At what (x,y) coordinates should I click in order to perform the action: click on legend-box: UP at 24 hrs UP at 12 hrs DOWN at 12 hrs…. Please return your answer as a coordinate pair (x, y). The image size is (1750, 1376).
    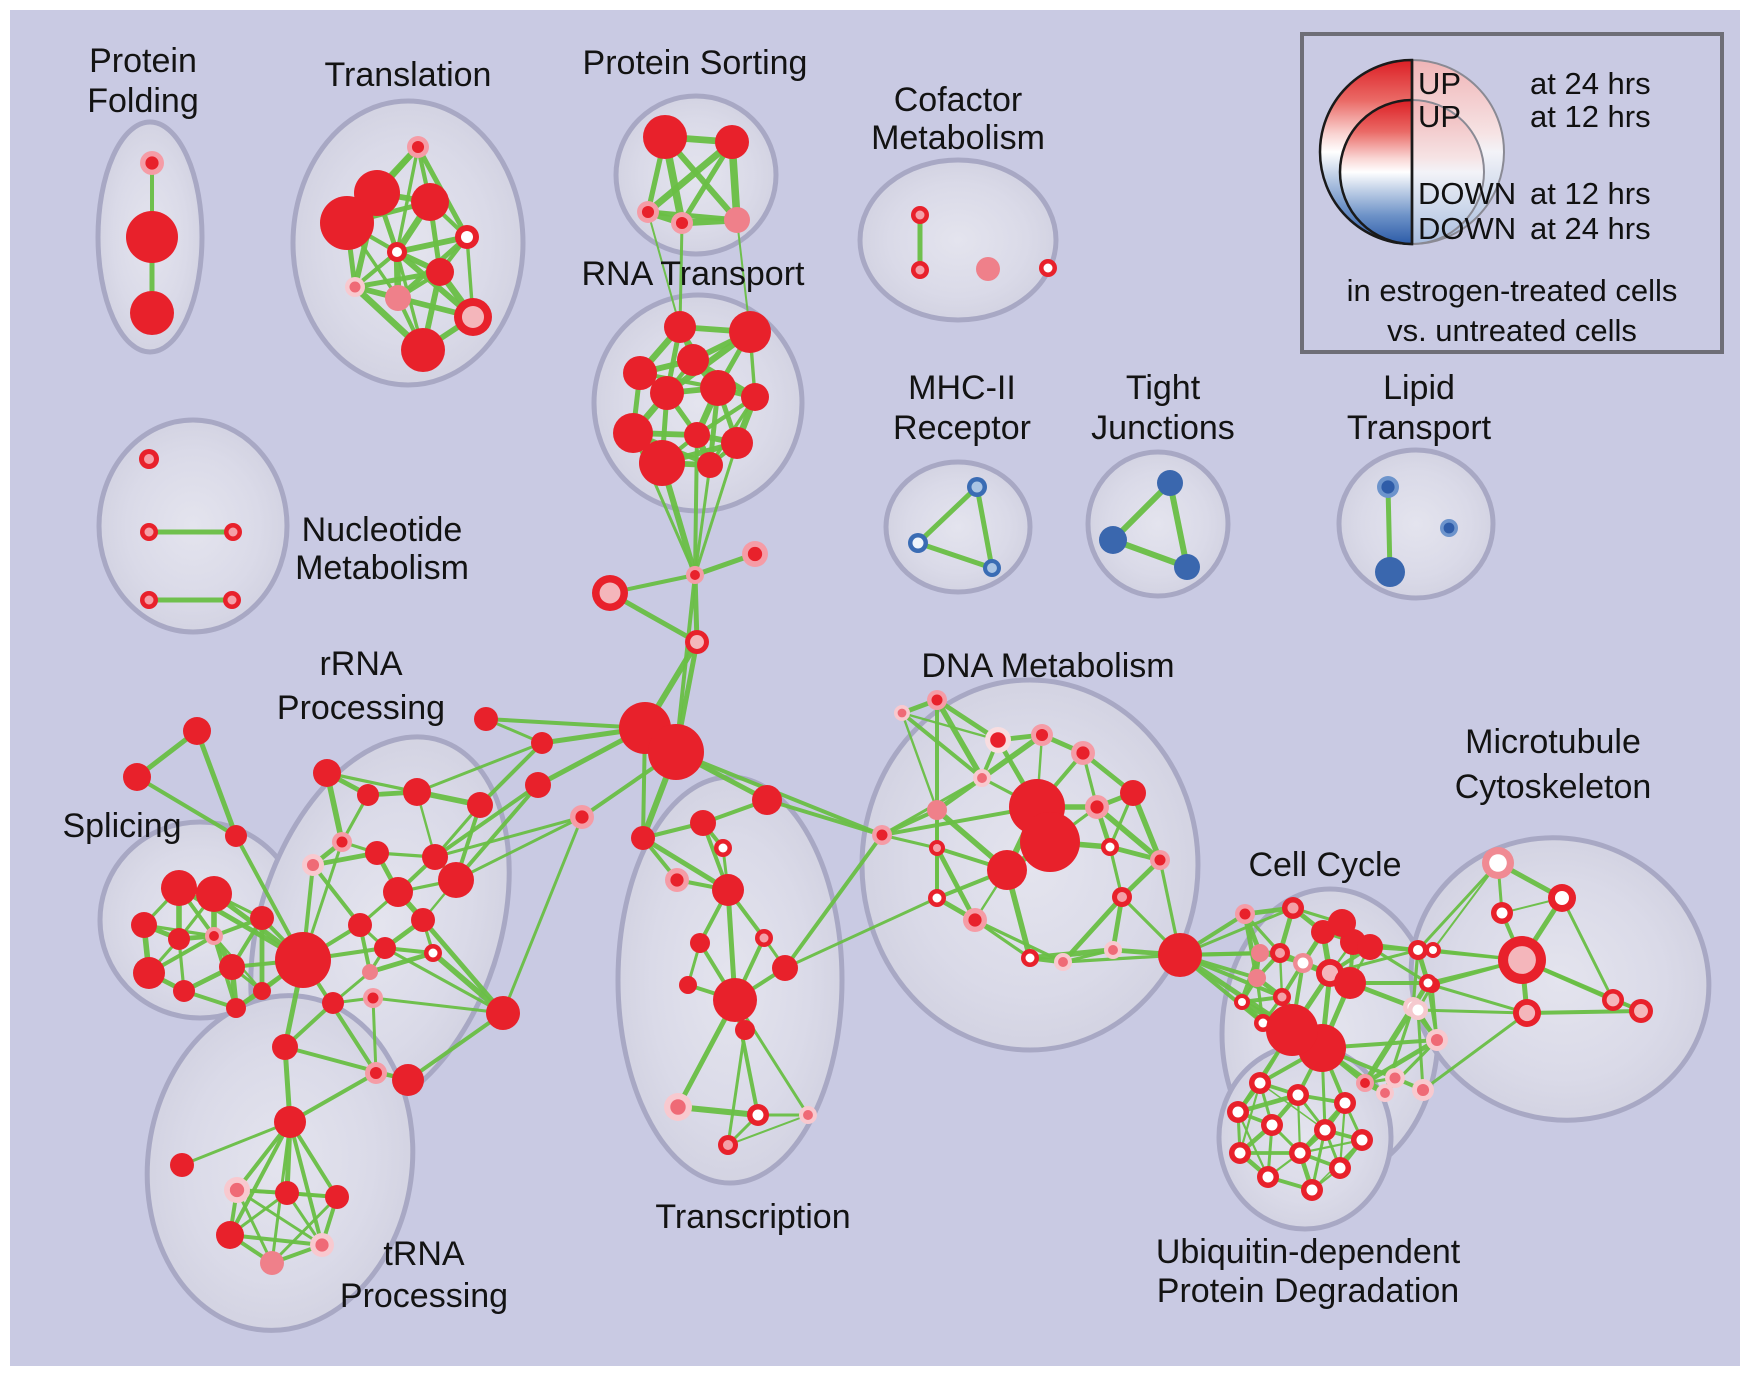
    Looking at the image, I should click on (1512, 193).